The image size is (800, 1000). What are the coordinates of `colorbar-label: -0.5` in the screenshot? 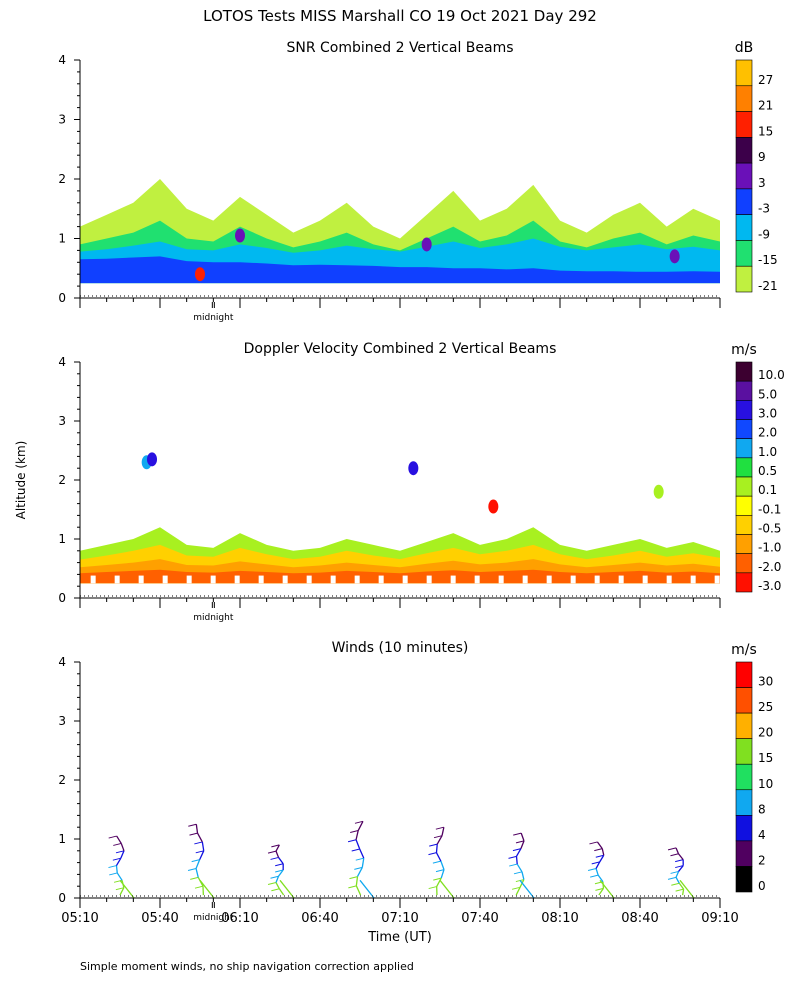 It's located at (769, 529).